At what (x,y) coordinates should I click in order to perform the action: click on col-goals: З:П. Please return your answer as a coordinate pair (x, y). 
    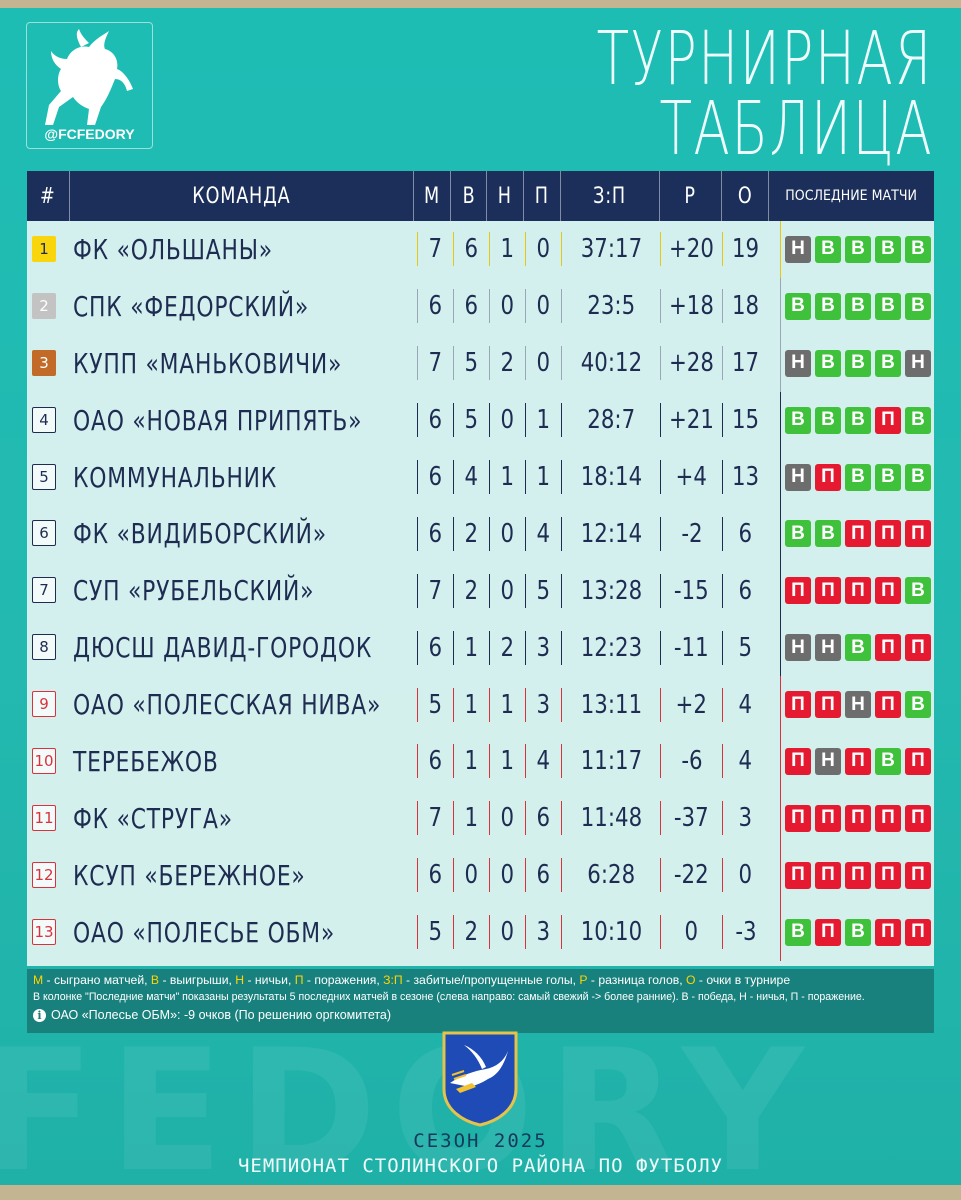
    Looking at the image, I should click on (610, 196).